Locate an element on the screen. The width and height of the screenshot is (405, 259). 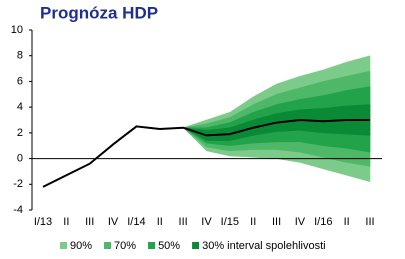
legend-label: 30% interval spolehlivosti is located at coordinates (264, 246).